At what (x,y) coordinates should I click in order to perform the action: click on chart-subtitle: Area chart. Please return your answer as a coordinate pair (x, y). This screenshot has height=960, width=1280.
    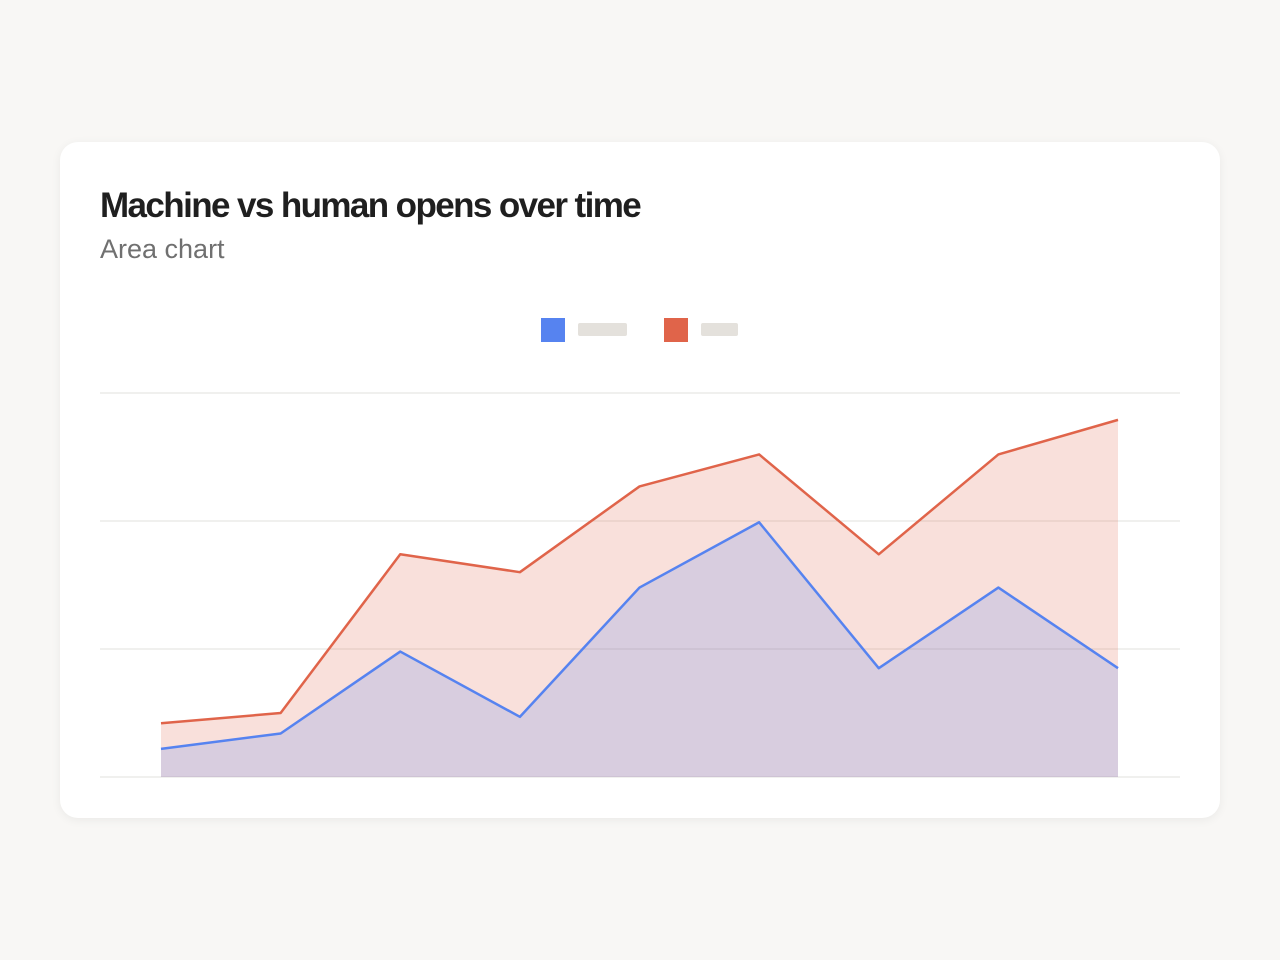
    Looking at the image, I should click on (162, 249).